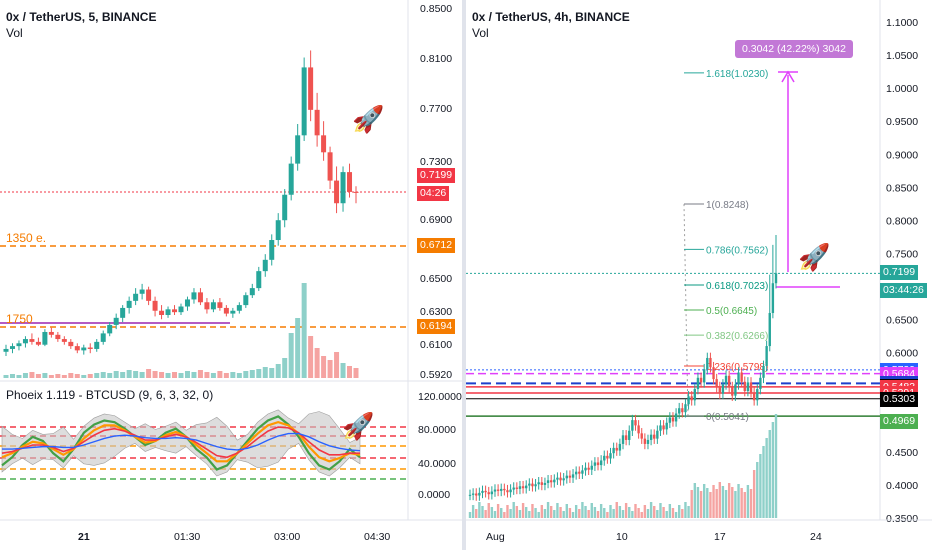  Describe the element at coordinates (464, 275) in the screenshot. I see `pane-divider` at that location.